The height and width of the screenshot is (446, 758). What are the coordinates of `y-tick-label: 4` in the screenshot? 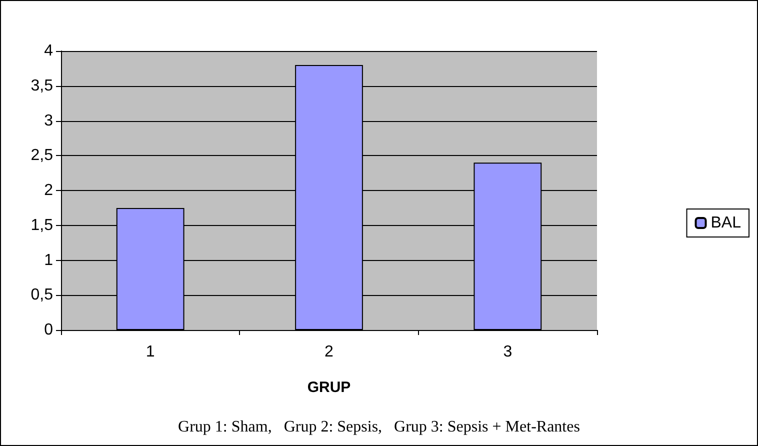 It's located at (49, 51).